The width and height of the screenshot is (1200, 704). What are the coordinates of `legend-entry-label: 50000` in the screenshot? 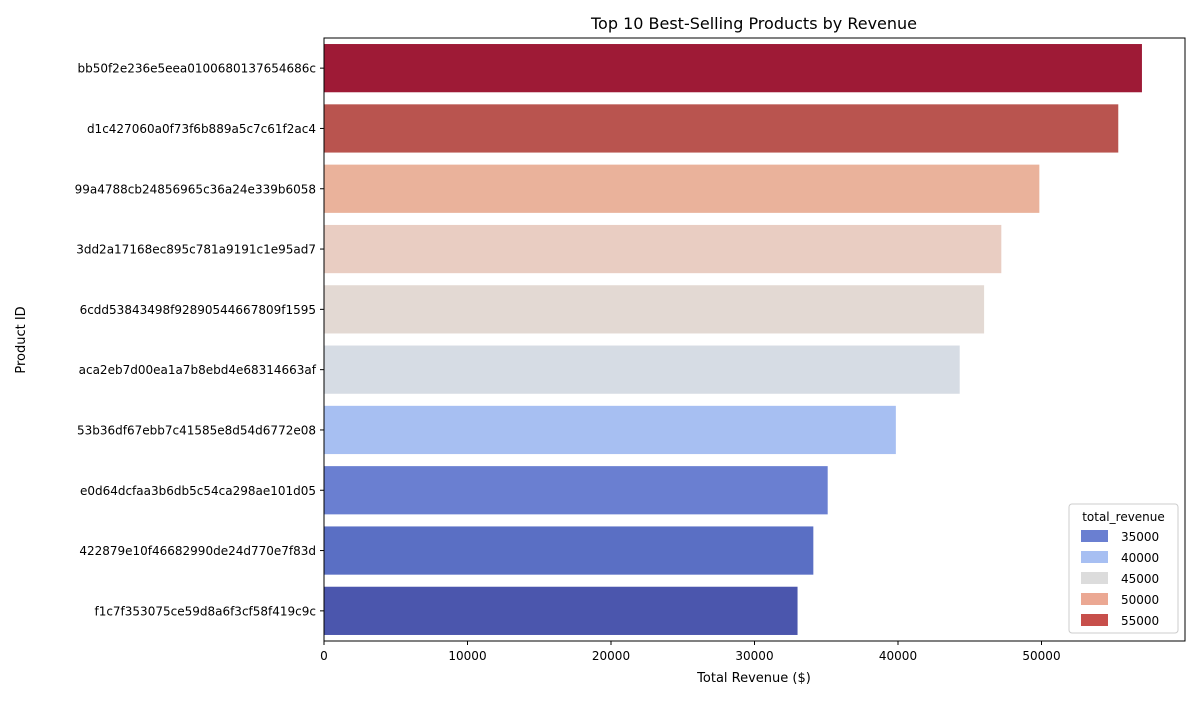 It's located at (1140, 600).